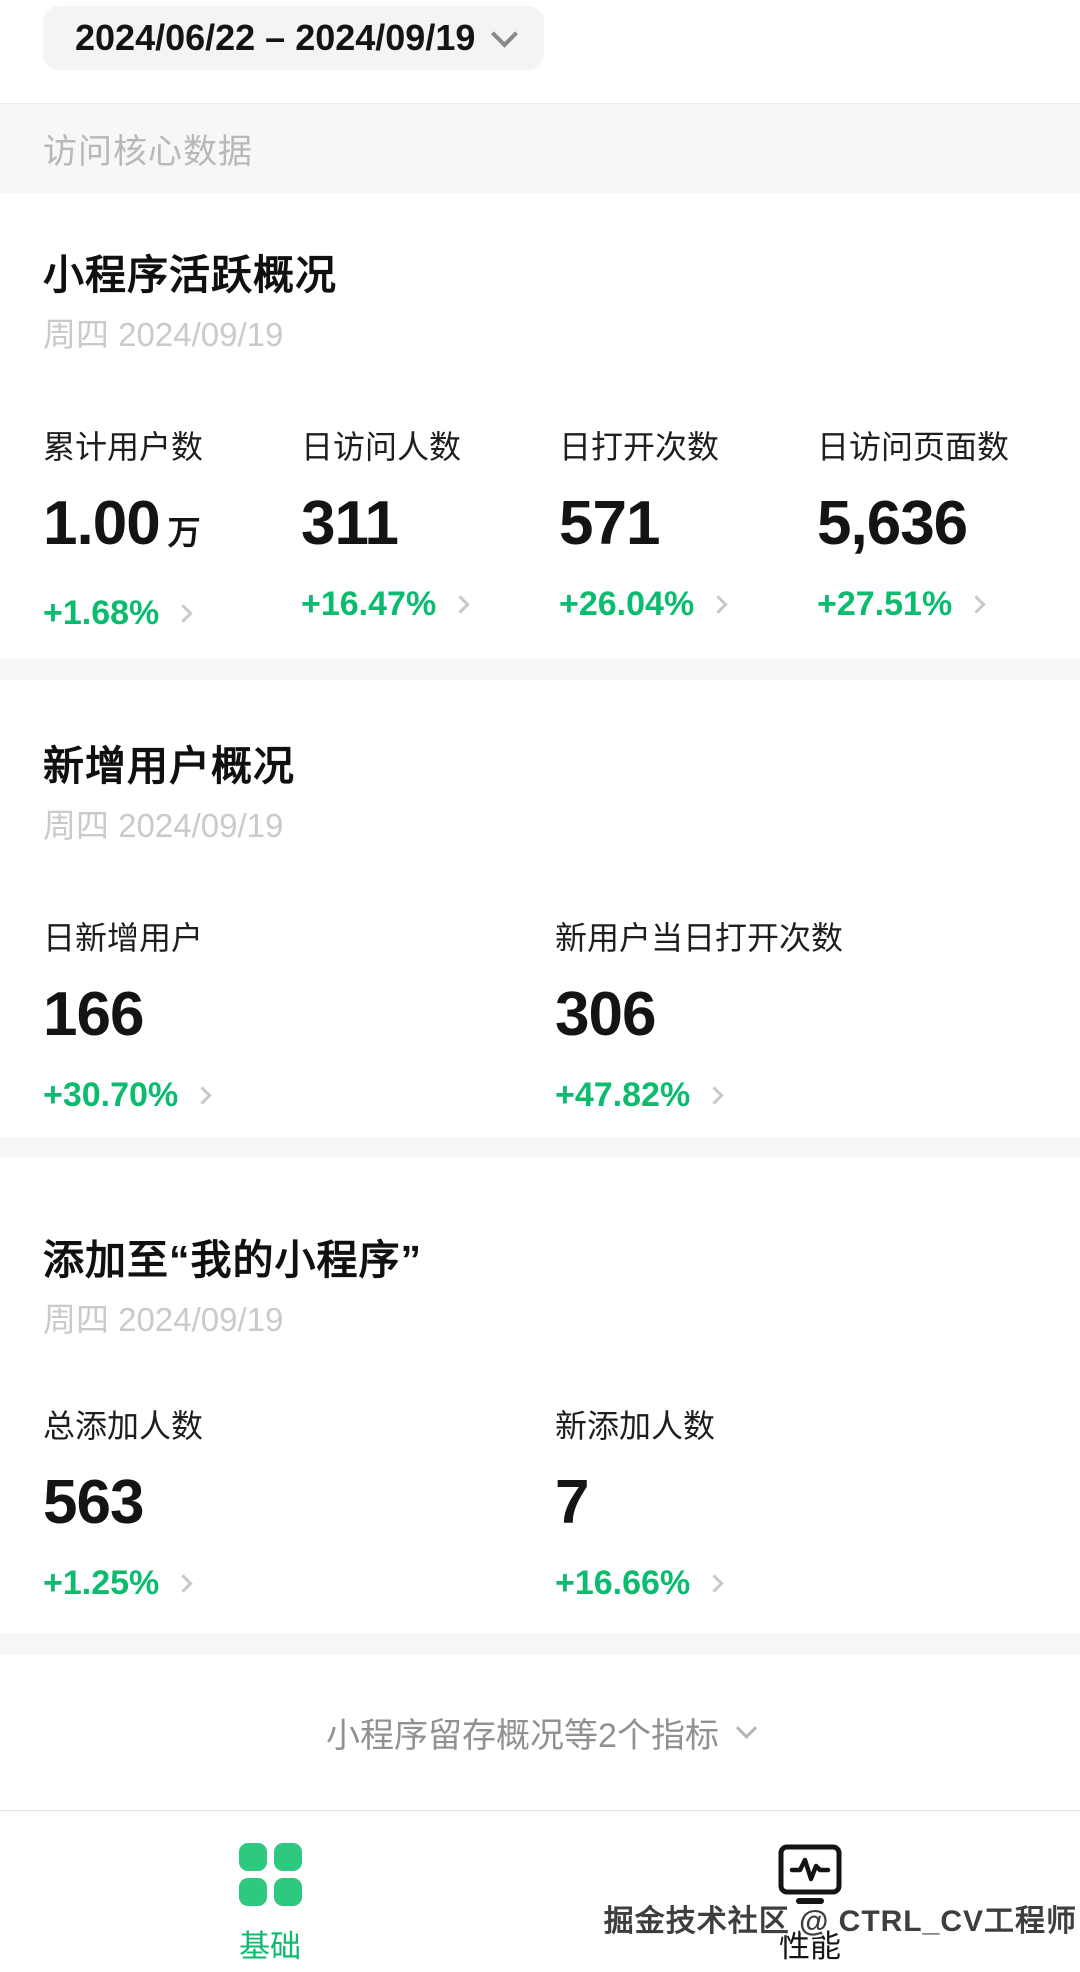 The height and width of the screenshot is (1972, 1080). I want to click on metric-label: 日打开次数, so click(639, 447).